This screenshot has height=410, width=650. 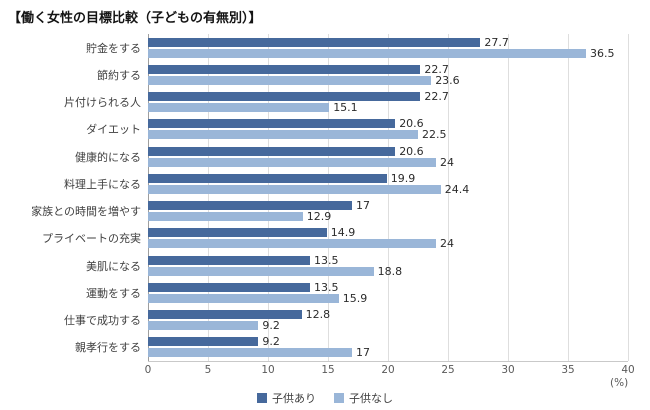 I want to click on value-label: 22.5, so click(x=434, y=135).